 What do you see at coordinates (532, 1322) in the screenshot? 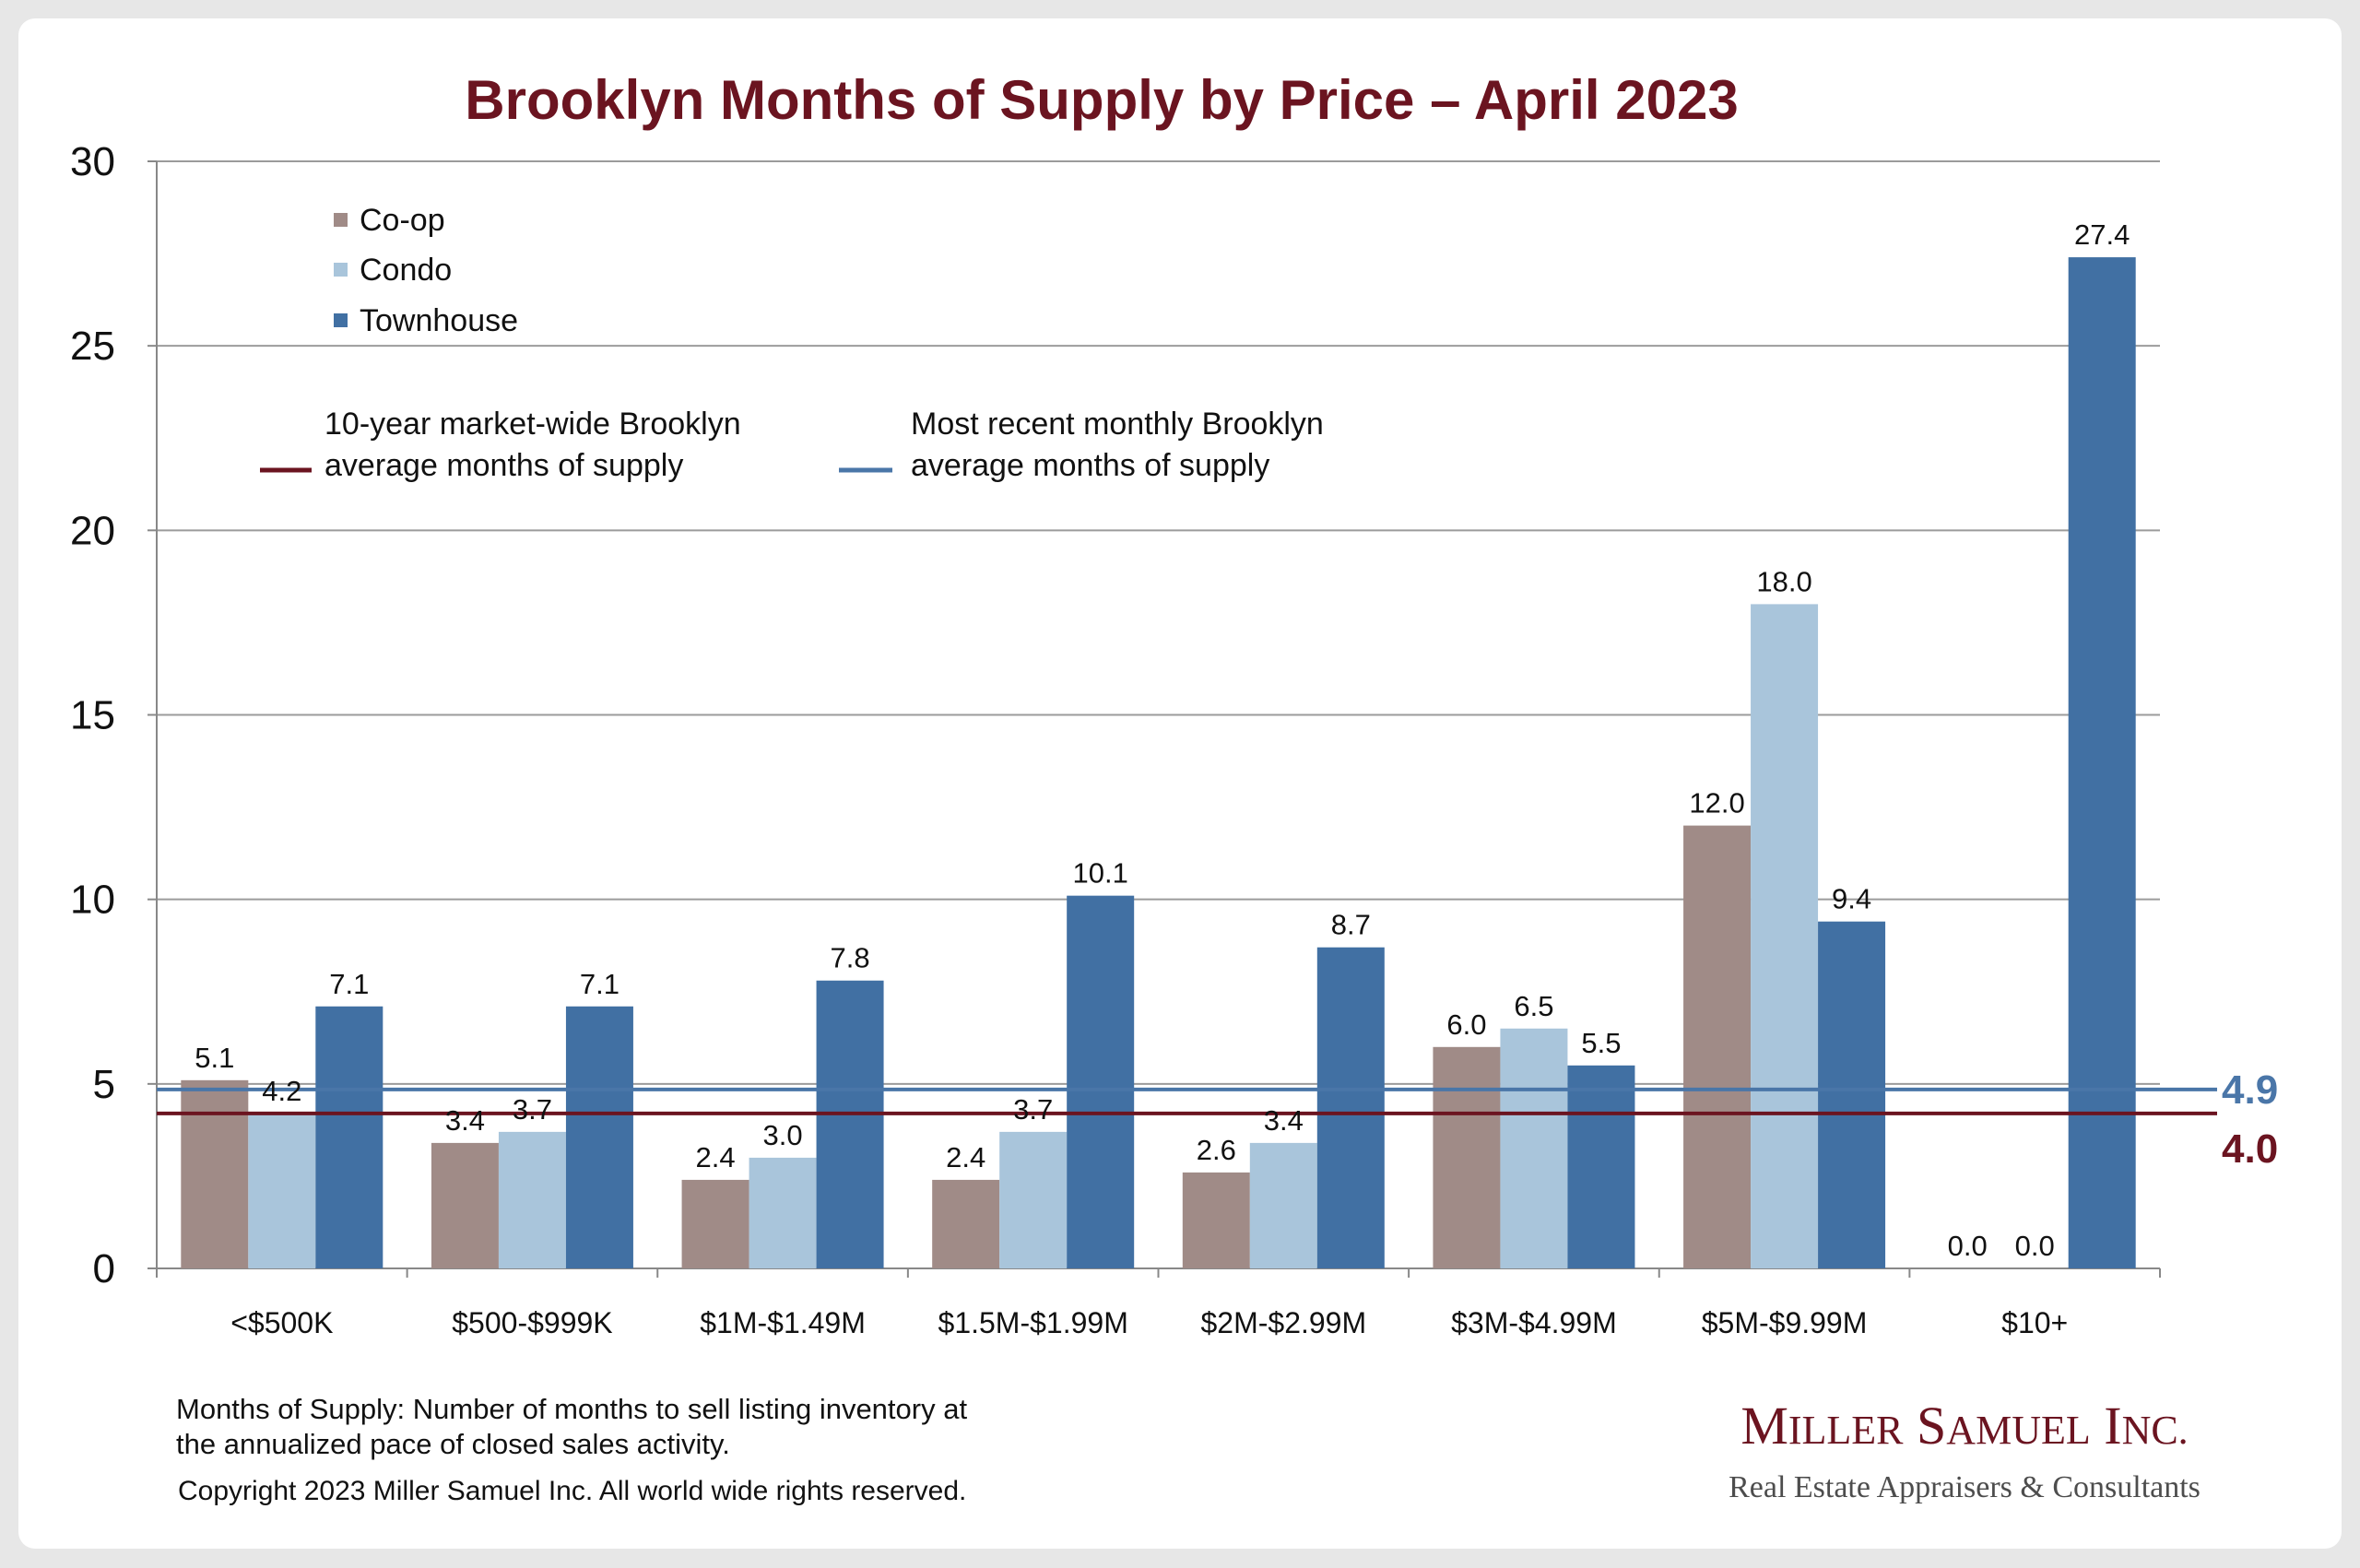
I see `x-tick-label: $500-$999K` at bounding box center [532, 1322].